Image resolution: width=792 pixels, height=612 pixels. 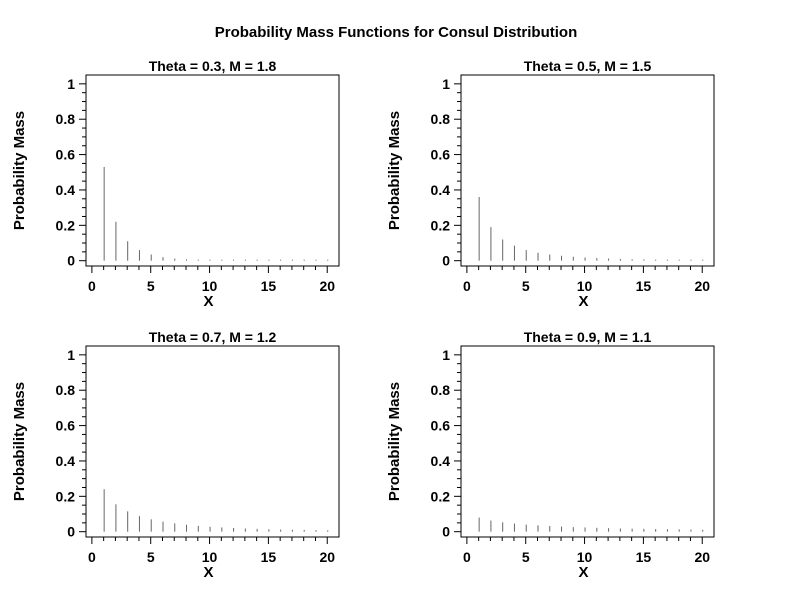 What do you see at coordinates (588, 66) in the screenshot?
I see `panel-title: Theta = 0.5, M = 1.5` at bounding box center [588, 66].